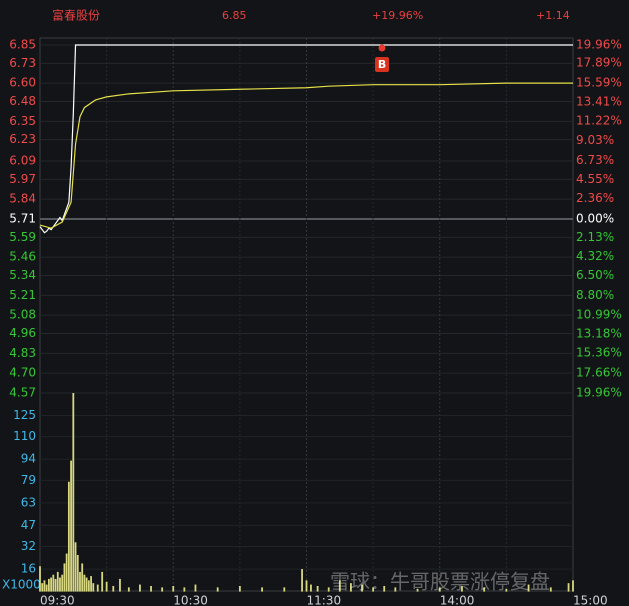 The height and width of the screenshot is (606, 629). Describe the element at coordinates (599, 314) in the screenshot. I see `y2-tick-label: 10.99%` at that location.